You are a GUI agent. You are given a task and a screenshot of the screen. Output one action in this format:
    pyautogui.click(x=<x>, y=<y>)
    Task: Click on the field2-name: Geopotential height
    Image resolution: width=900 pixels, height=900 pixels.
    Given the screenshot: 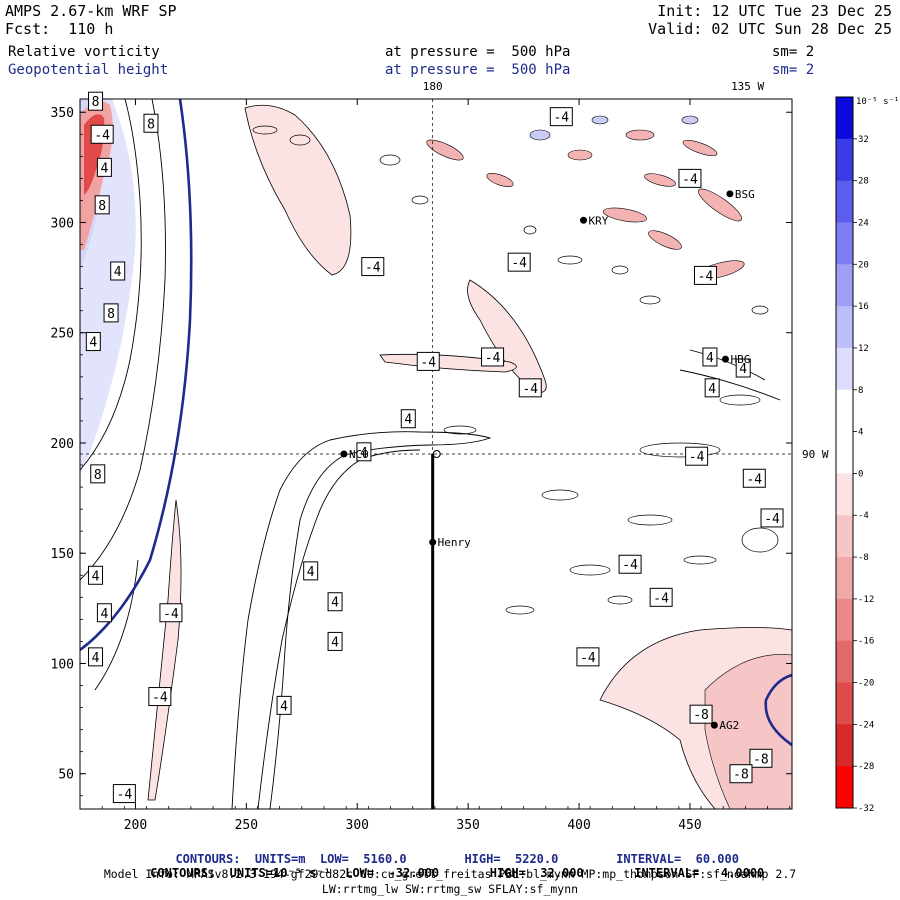 What is the action you would take?
    pyautogui.click(x=88, y=70)
    